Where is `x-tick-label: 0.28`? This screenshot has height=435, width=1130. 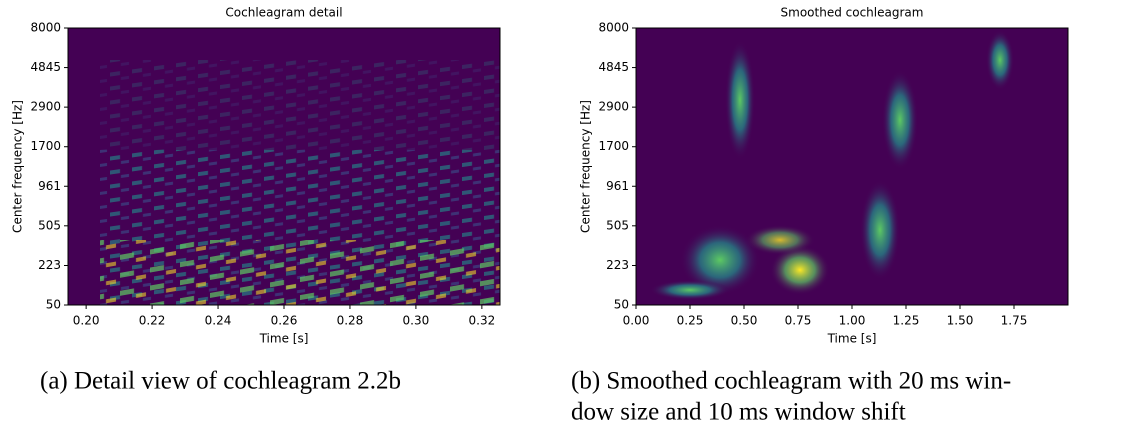
x-tick-label: 0.28 is located at coordinates (350, 321).